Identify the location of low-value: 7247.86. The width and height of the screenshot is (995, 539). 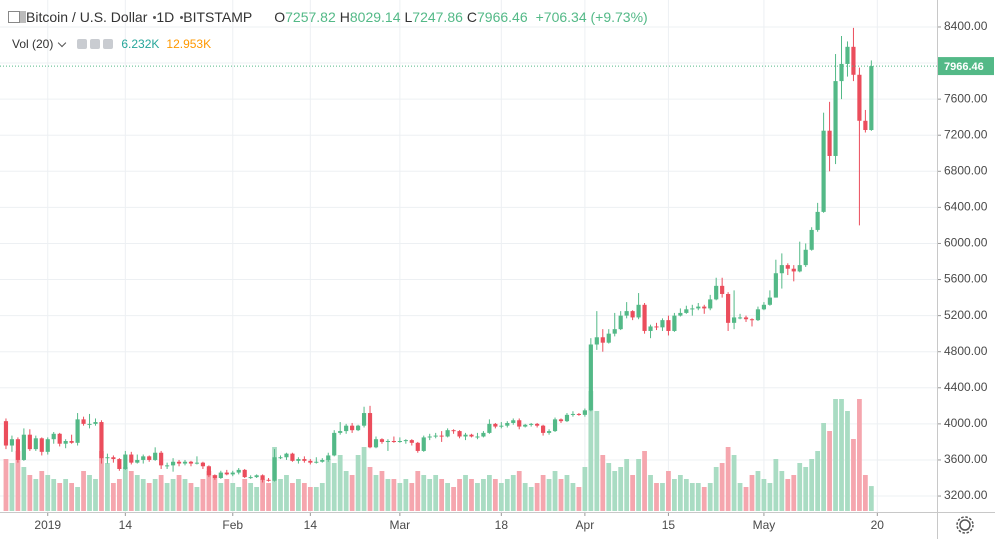
(437, 17).